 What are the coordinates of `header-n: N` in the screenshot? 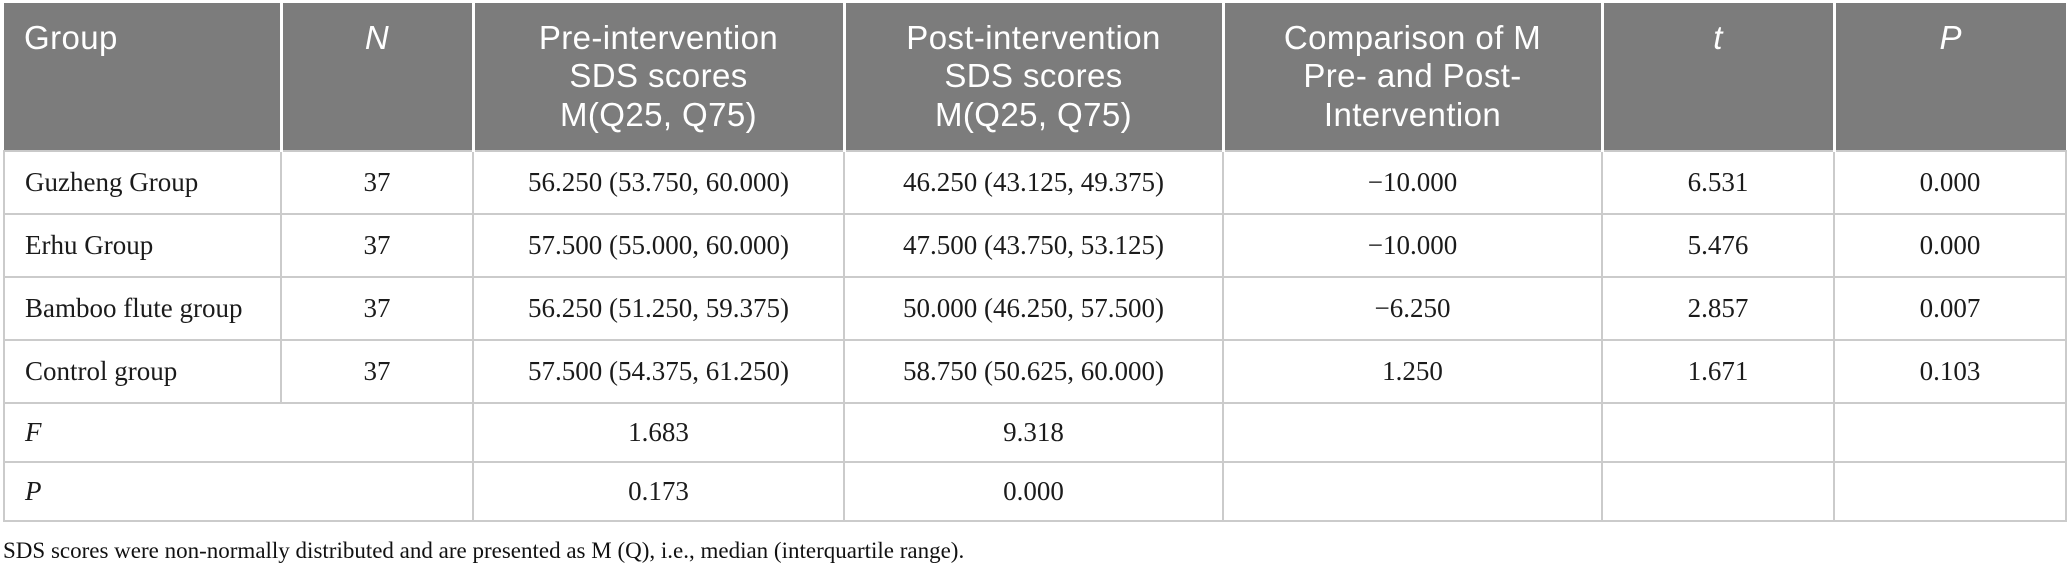 It's located at (376, 77).